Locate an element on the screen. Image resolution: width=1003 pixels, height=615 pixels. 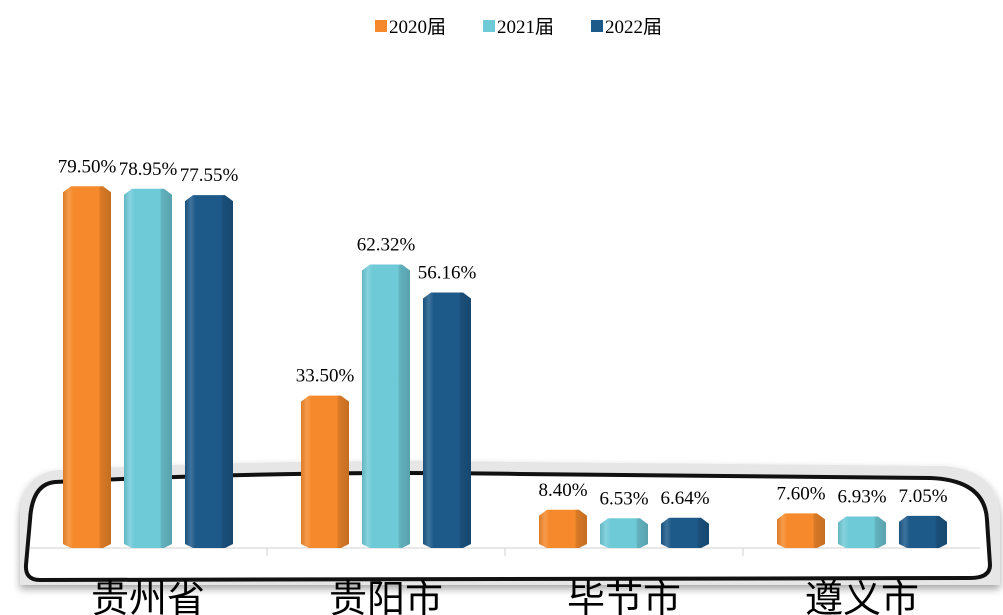
data-label: 7.60% is located at coordinates (800, 493).